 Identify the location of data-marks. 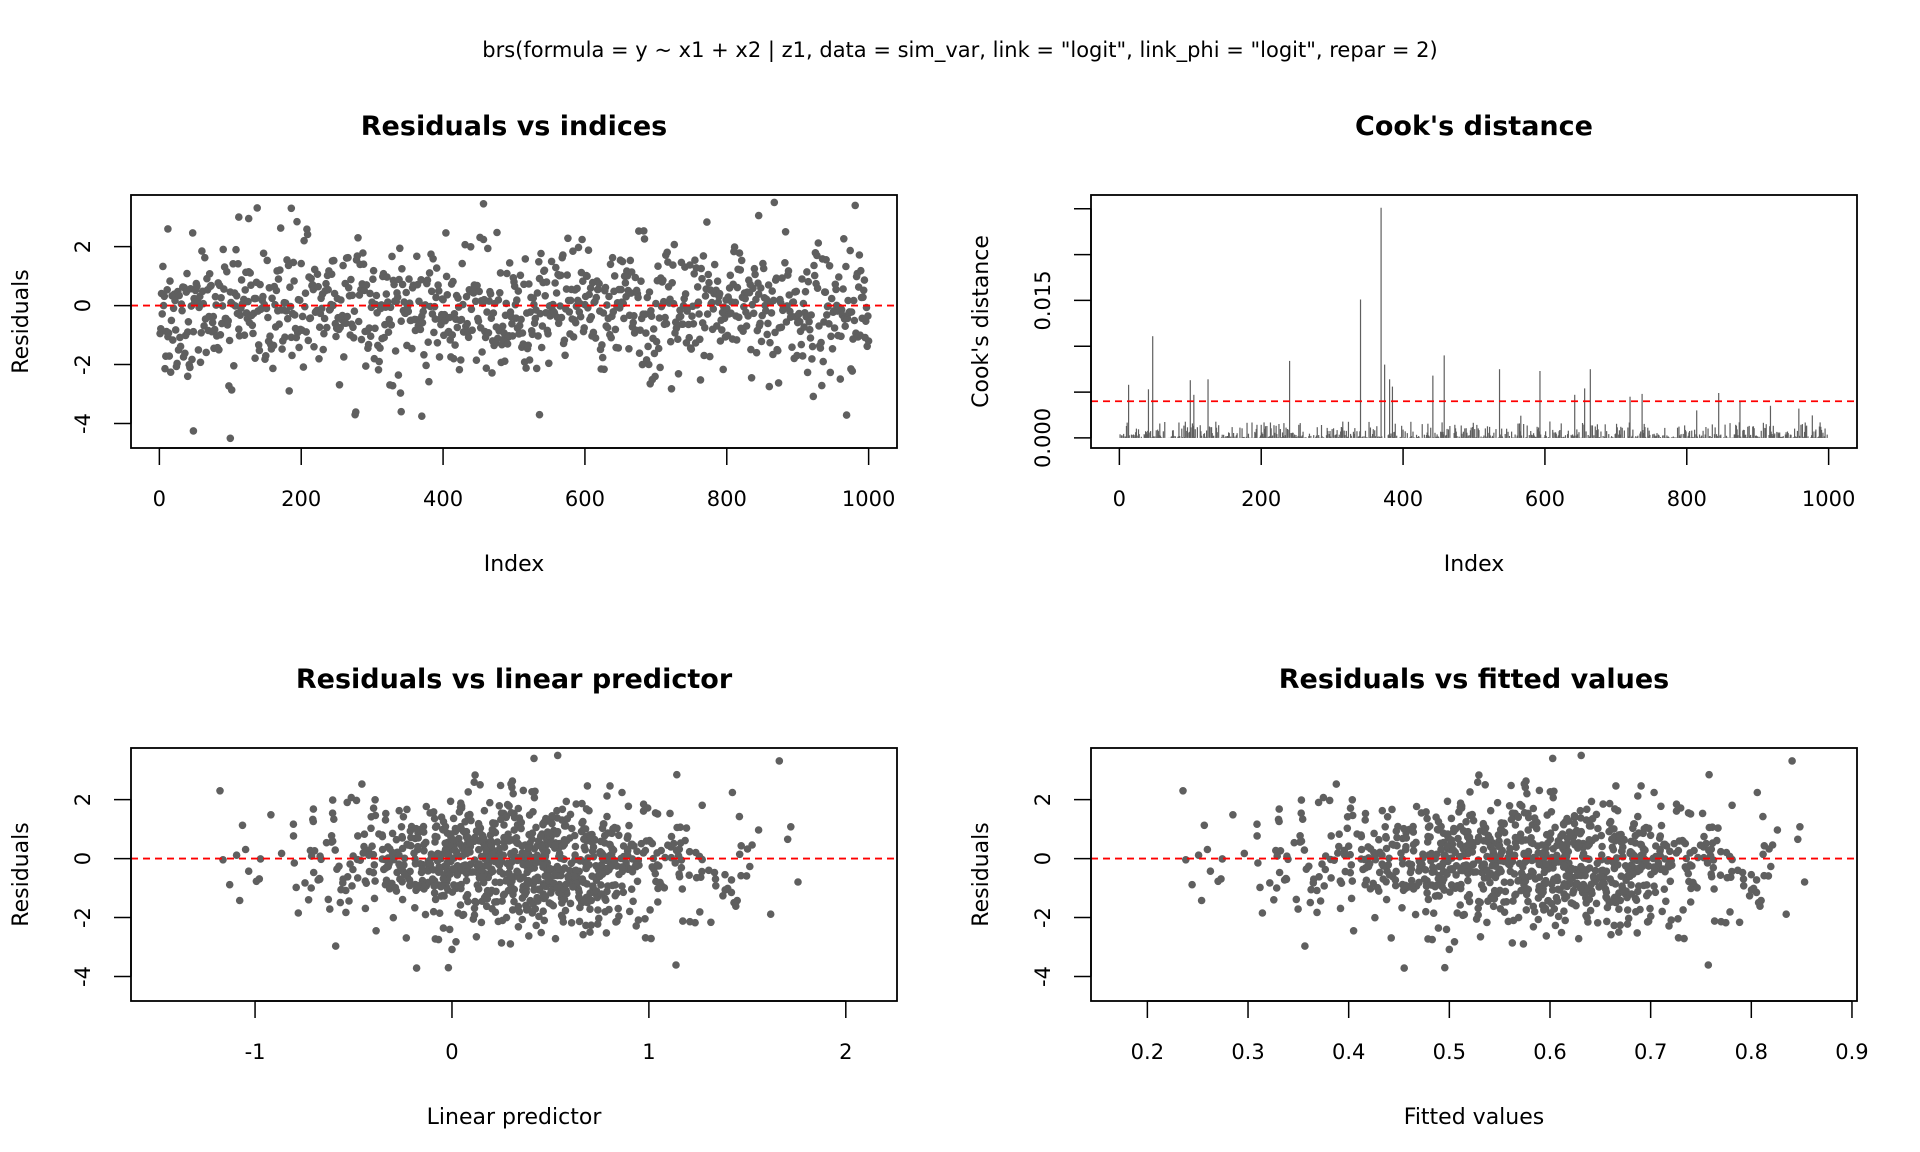
(1474, 322).